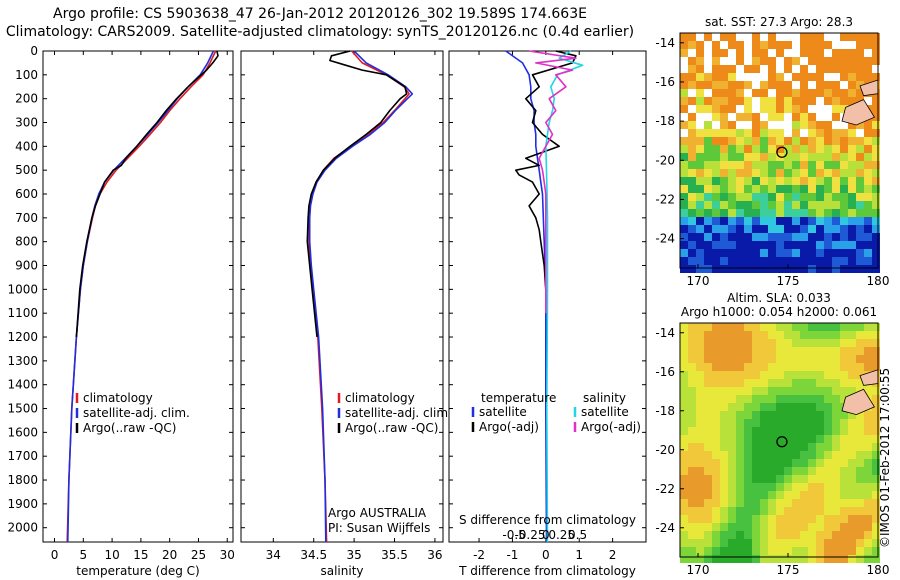 This screenshot has height=580, width=900. I want to click on temperature-xtick-label: 15, so click(140, 555).